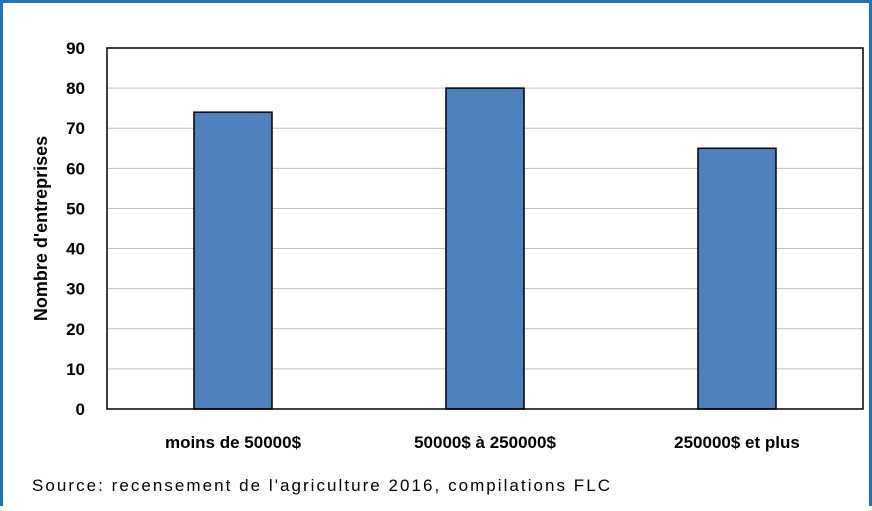  What do you see at coordinates (75, 168) in the screenshot?
I see `y-tick-label: 60` at bounding box center [75, 168].